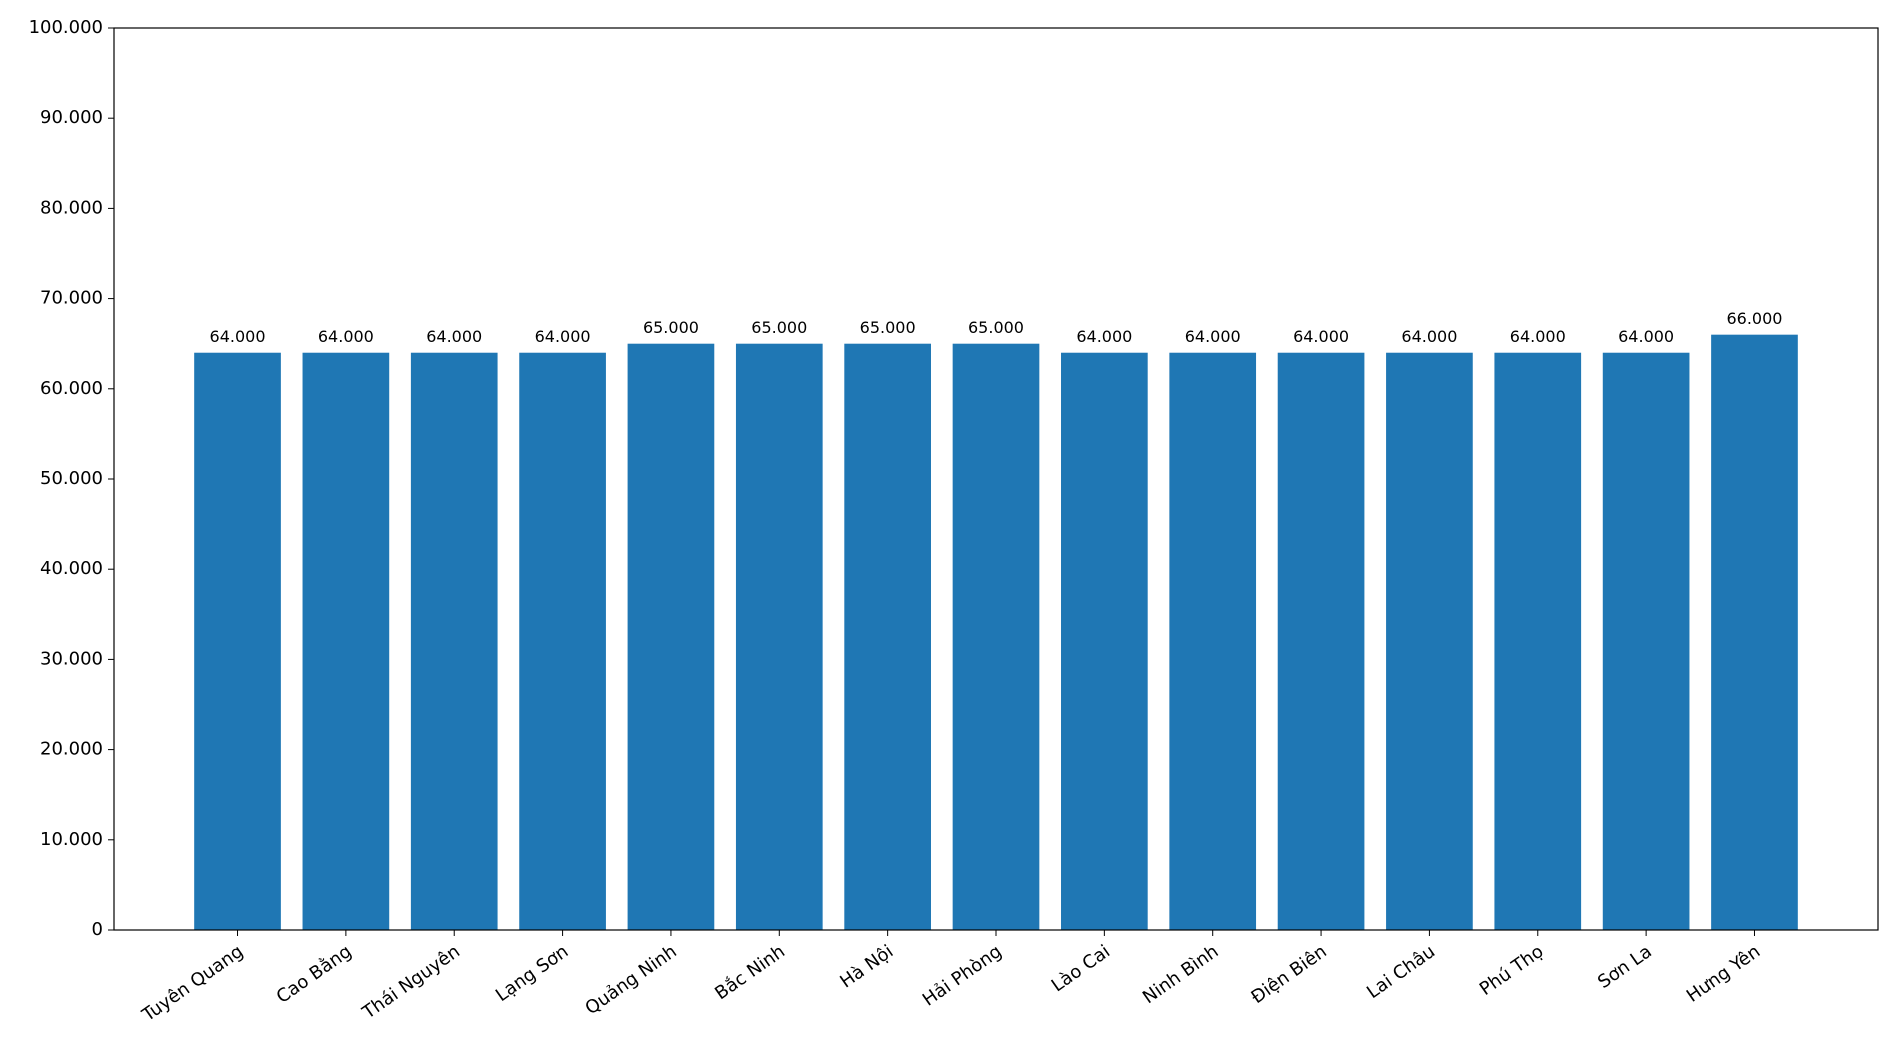 The image size is (1890, 1050). I want to click on y-tick-label: 10.000, so click(71, 839).